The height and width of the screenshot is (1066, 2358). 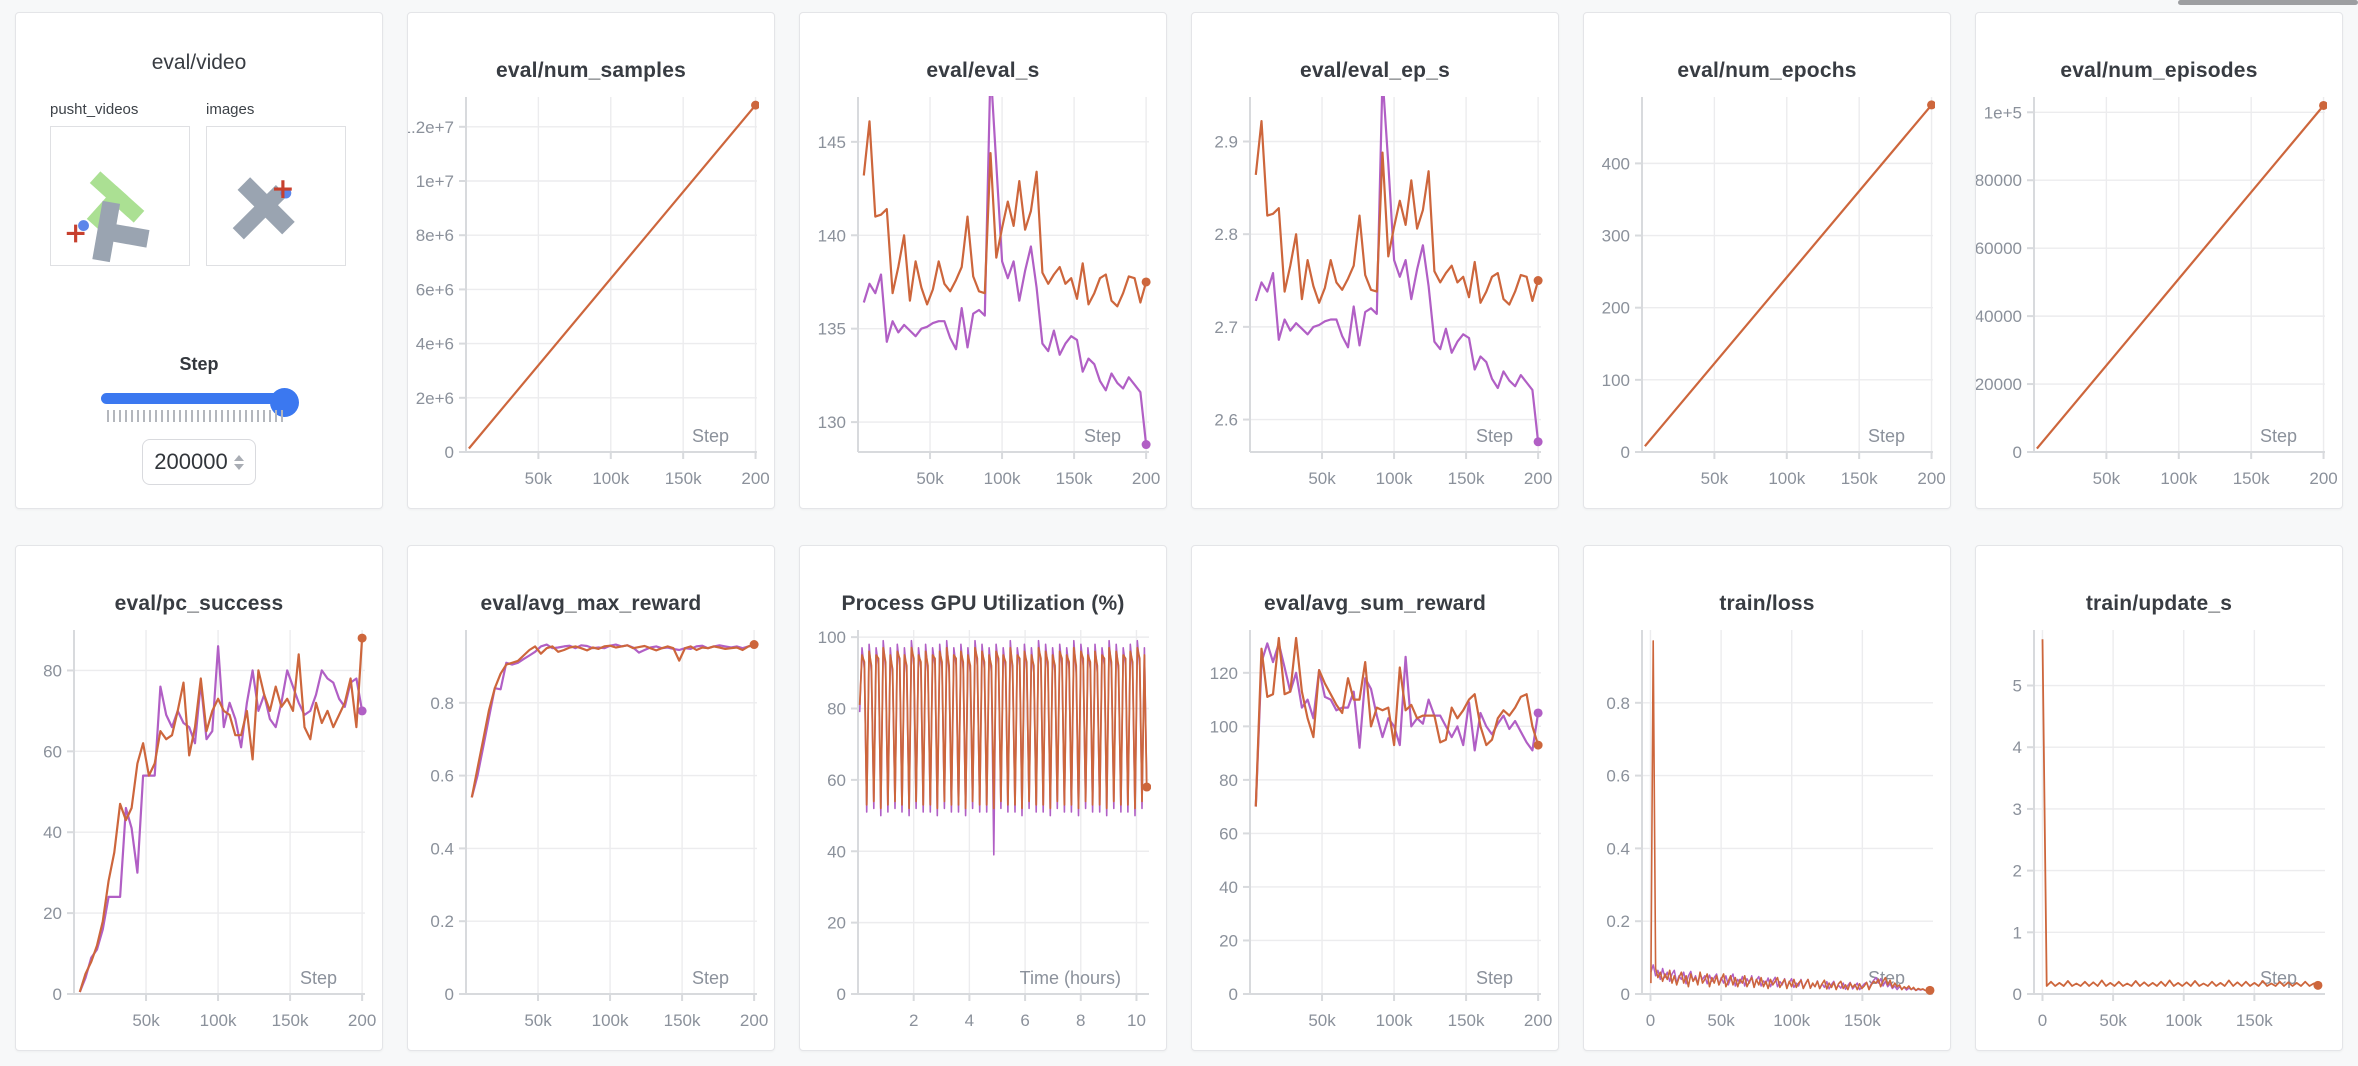 I want to click on chart-title: eval/eval_s, so click(x=983, y=70).